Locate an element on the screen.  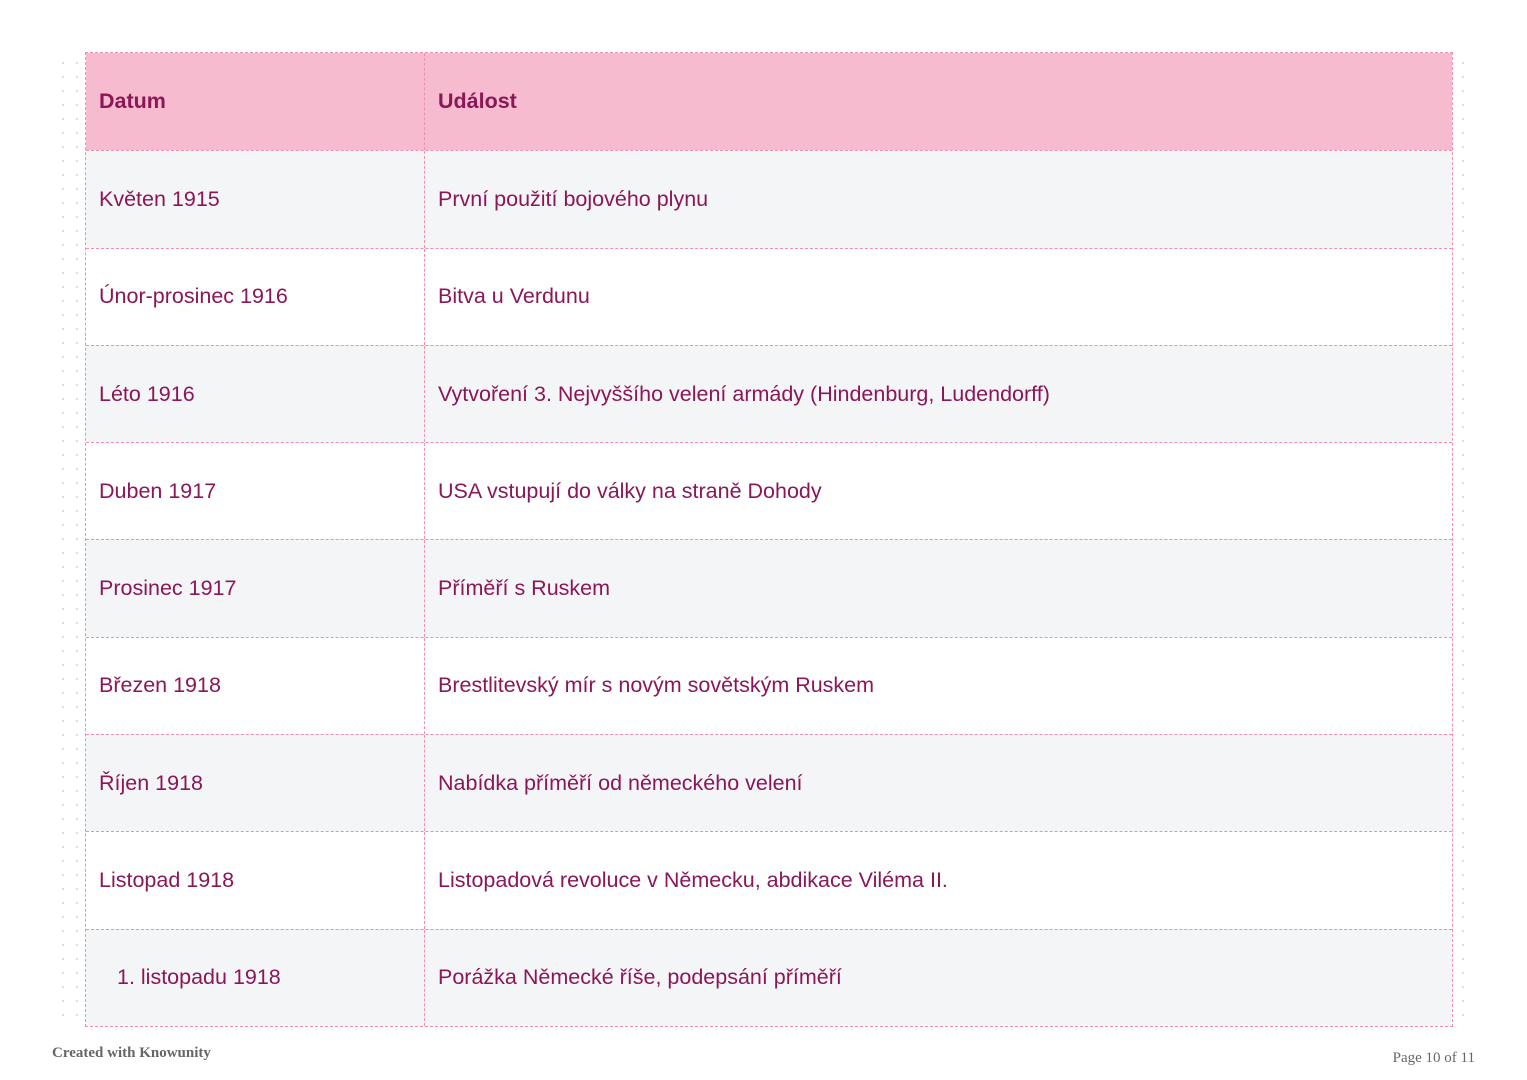
table-row: Květen 1915 První použití bojového plynu is located at coordinates (769, 199).